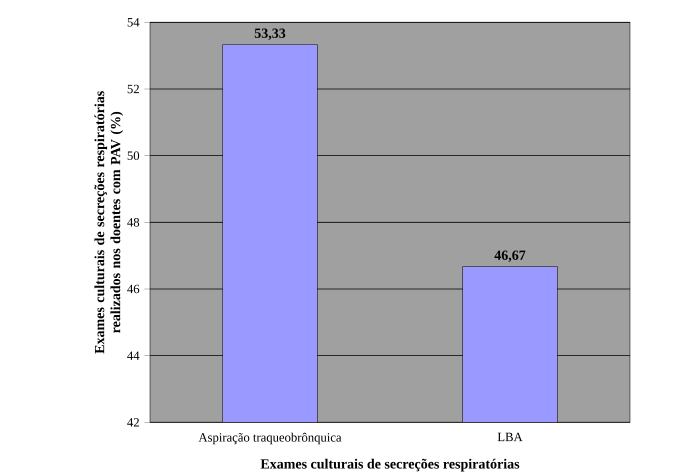  Describe the element at coordinates (133, 355) in the screenshot. I see `y-tick-label: 44` at that location.